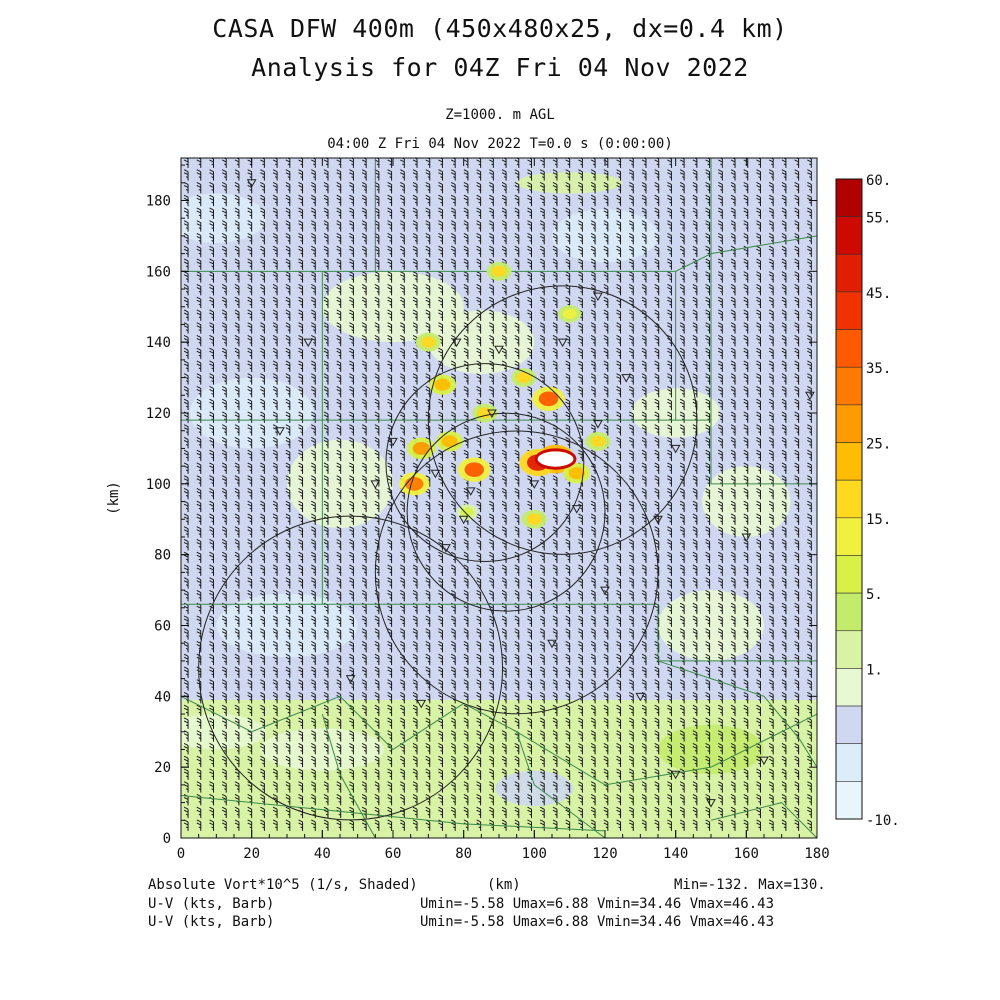  Describe the element at coordinates (669, 264) in the screenshot. I see `wind-barb-2058` at that location.